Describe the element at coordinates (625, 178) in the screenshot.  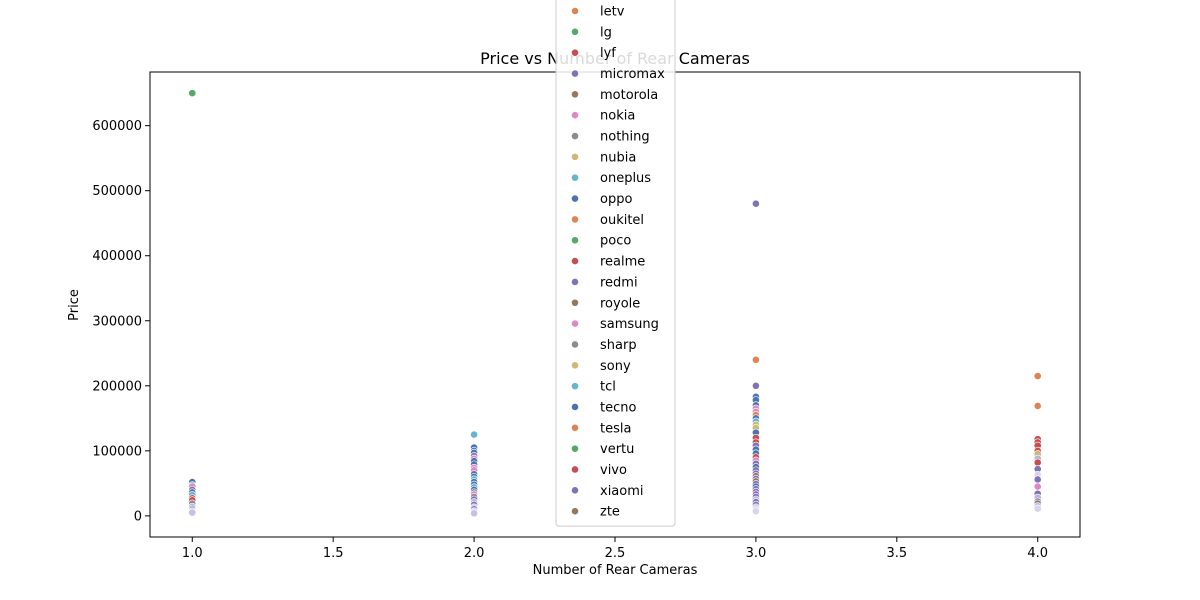
I see `legend-entry-label: oneplus` at that location.